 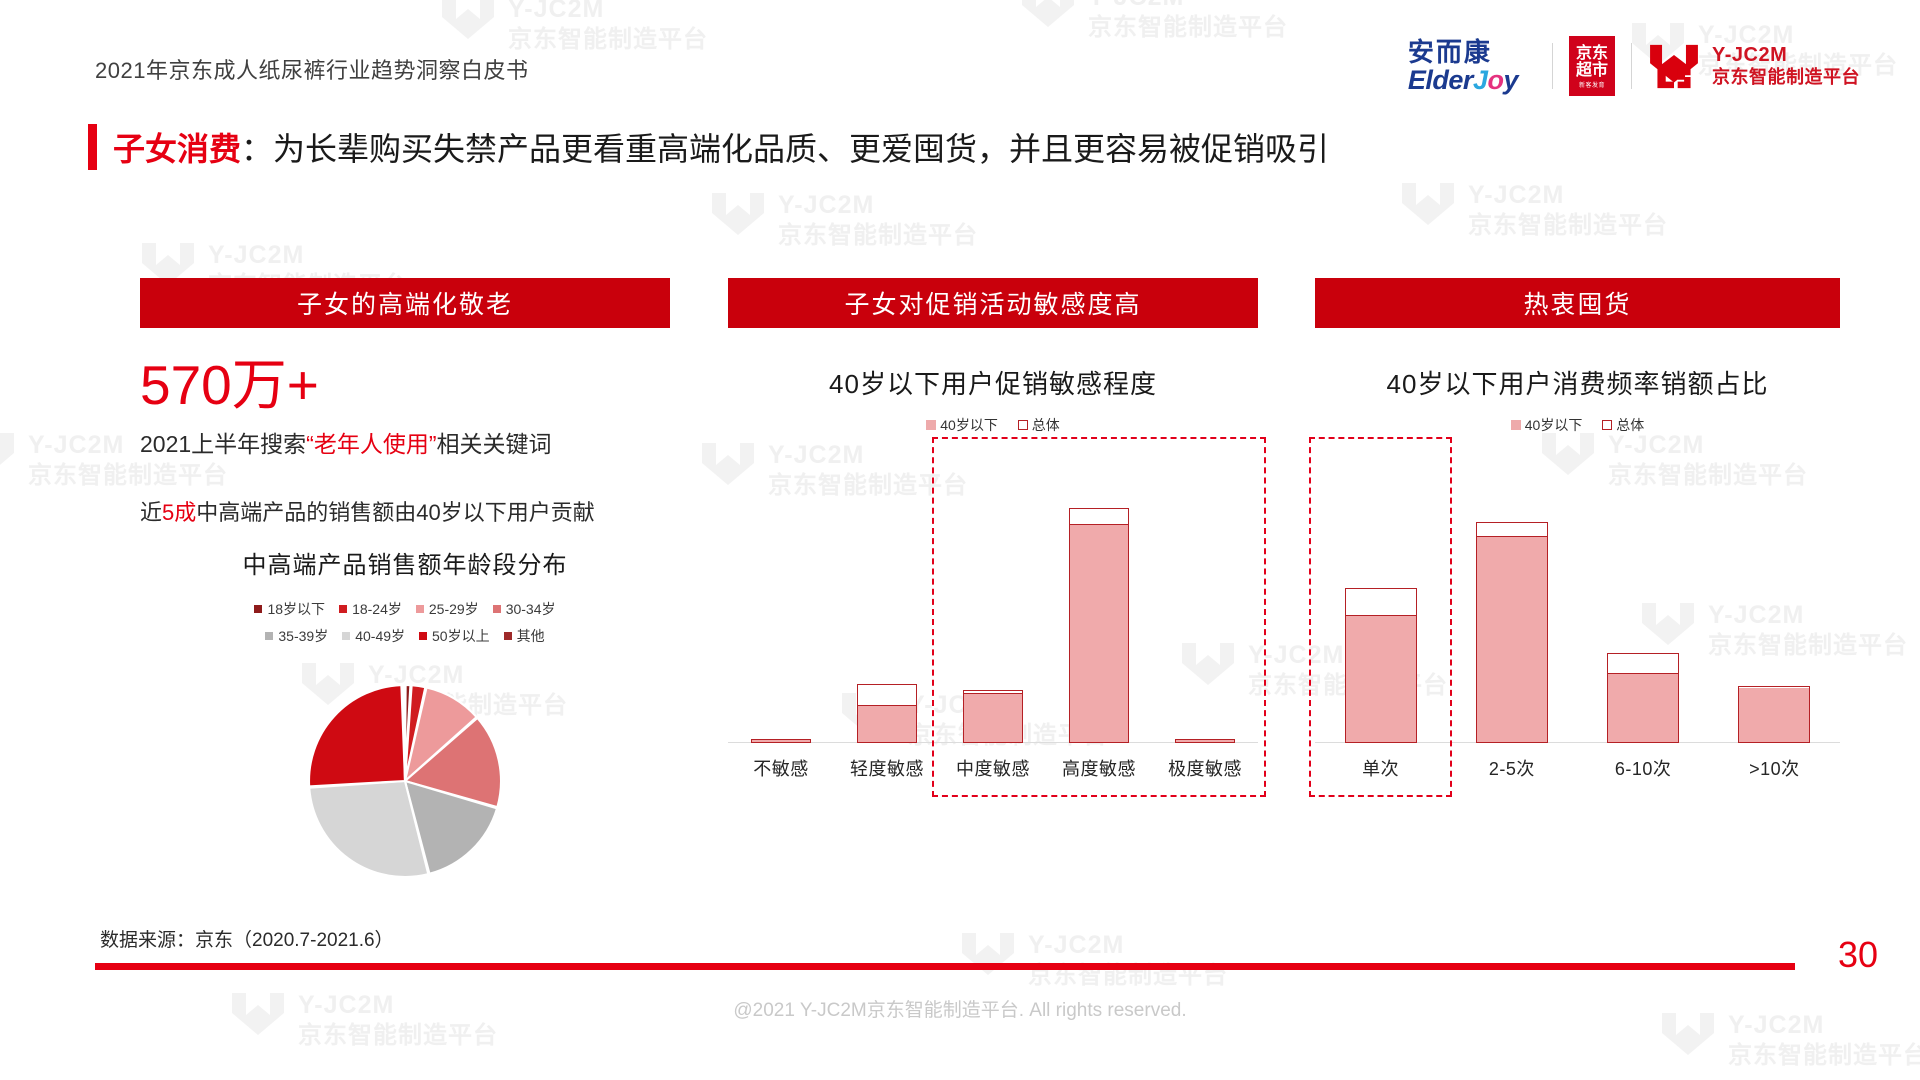 I want to click on big-stat-caption: 2021上半年搜索“老年人使用”相关关键词, so click(x=405, y=442).